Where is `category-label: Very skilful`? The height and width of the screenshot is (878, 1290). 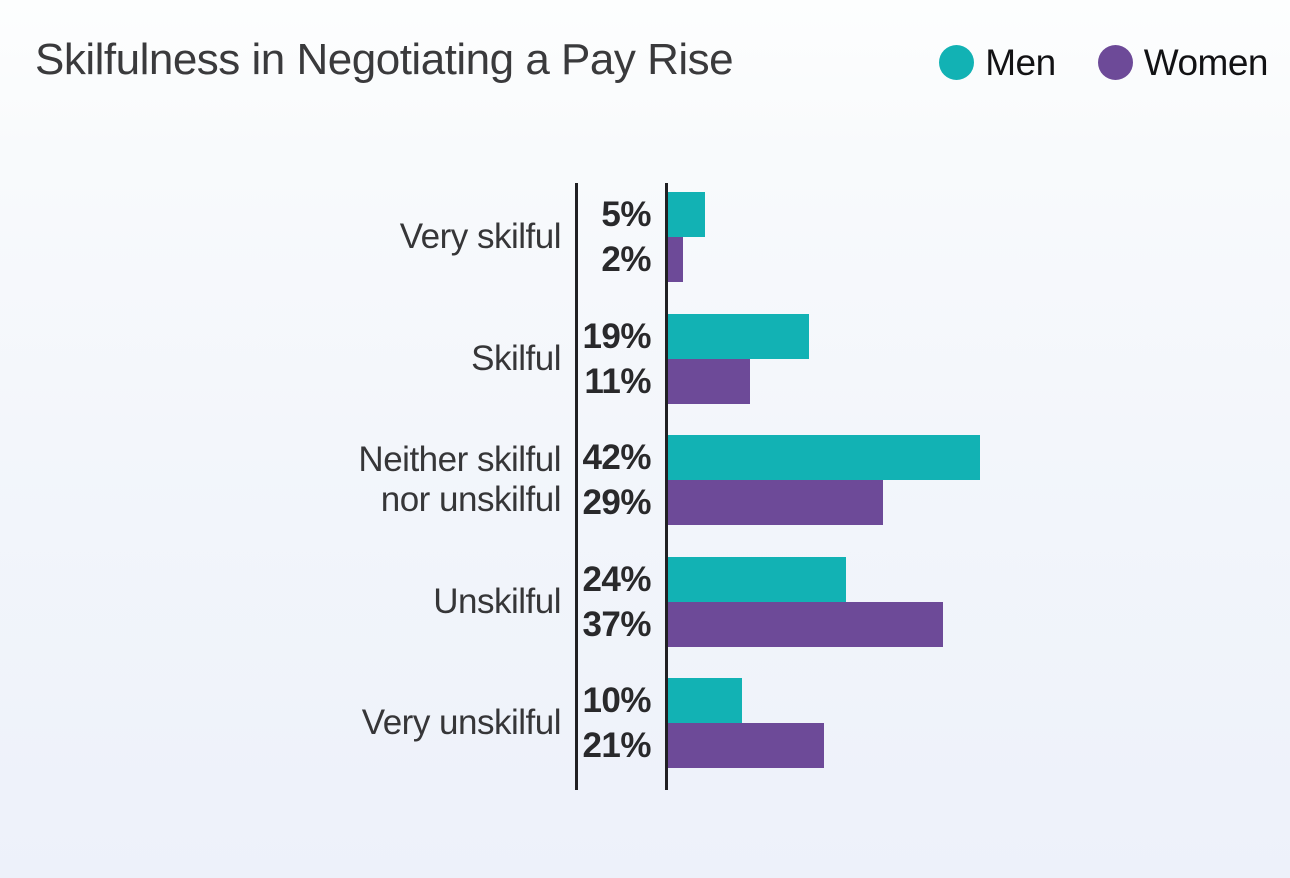 category-label: Very skilful is located at coordinates (480, 236).